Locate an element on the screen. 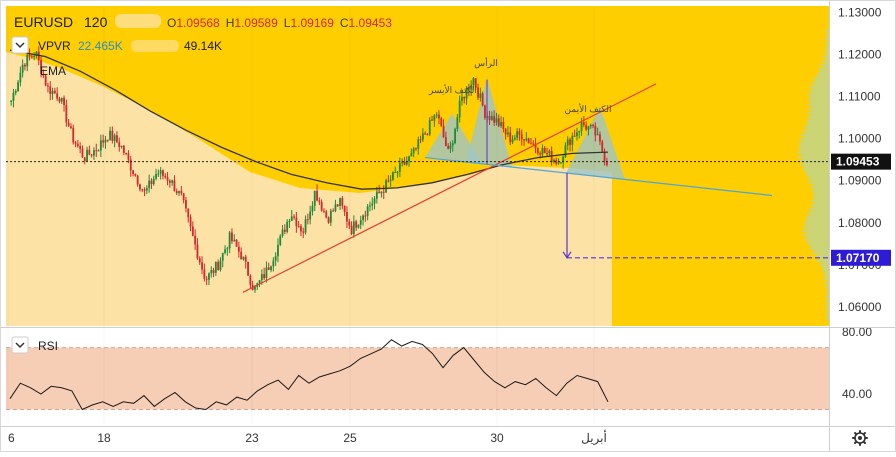 This screenshot has height=457, width=896. collapse-indicators-button is located at coordinates (20, 45).